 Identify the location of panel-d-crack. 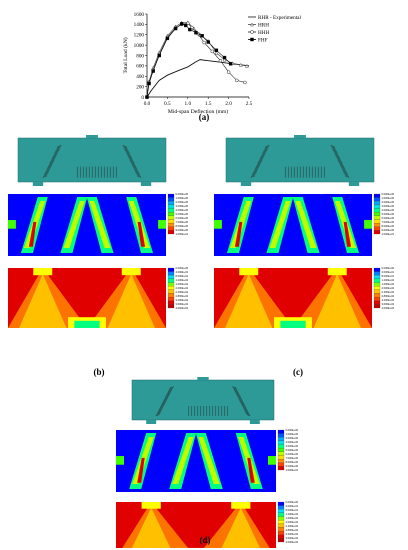
(203, 400).